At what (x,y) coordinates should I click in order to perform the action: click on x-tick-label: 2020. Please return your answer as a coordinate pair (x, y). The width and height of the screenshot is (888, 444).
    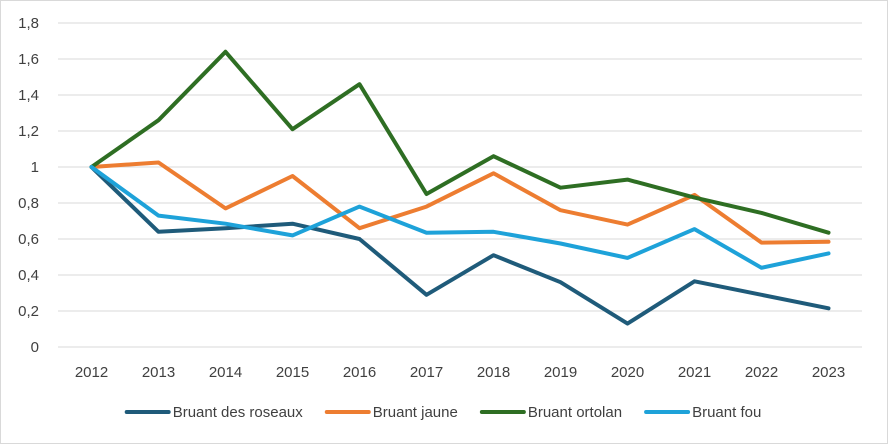
    Looking at the image, I should click on (627, 372).